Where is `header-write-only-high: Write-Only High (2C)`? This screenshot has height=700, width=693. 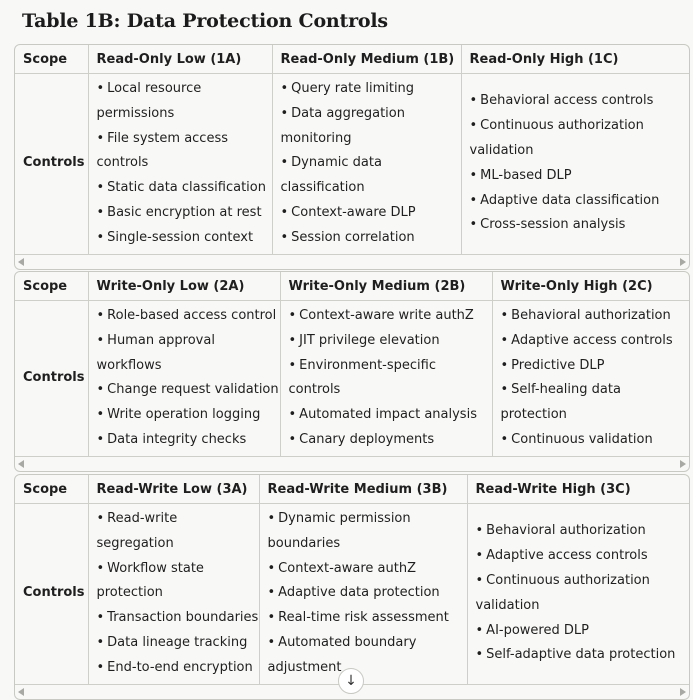 header-write-only-high: Write-Only High (2C) is located at coordinates (590, 286).